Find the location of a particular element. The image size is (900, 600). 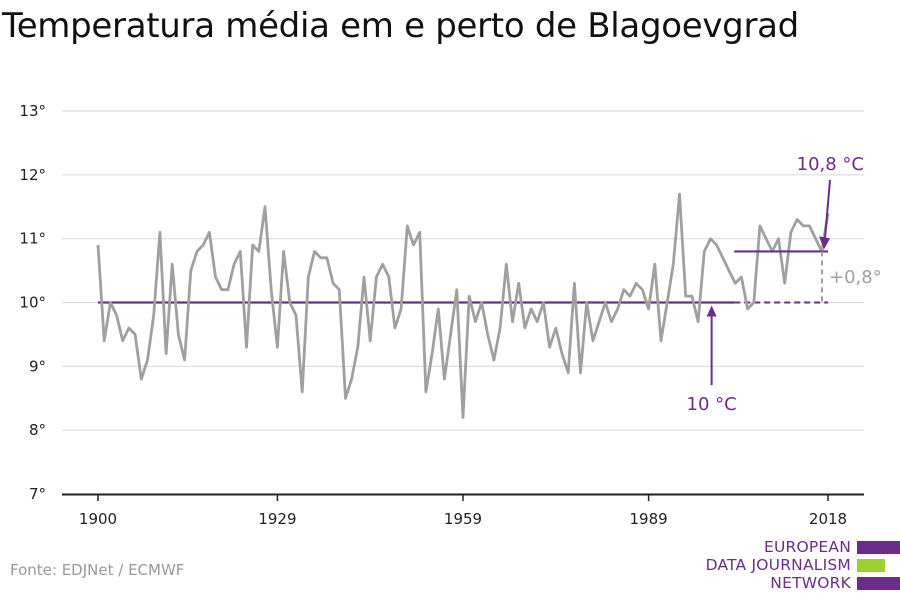

x-tick-label: 2018 is located at coordinates (828, 519).